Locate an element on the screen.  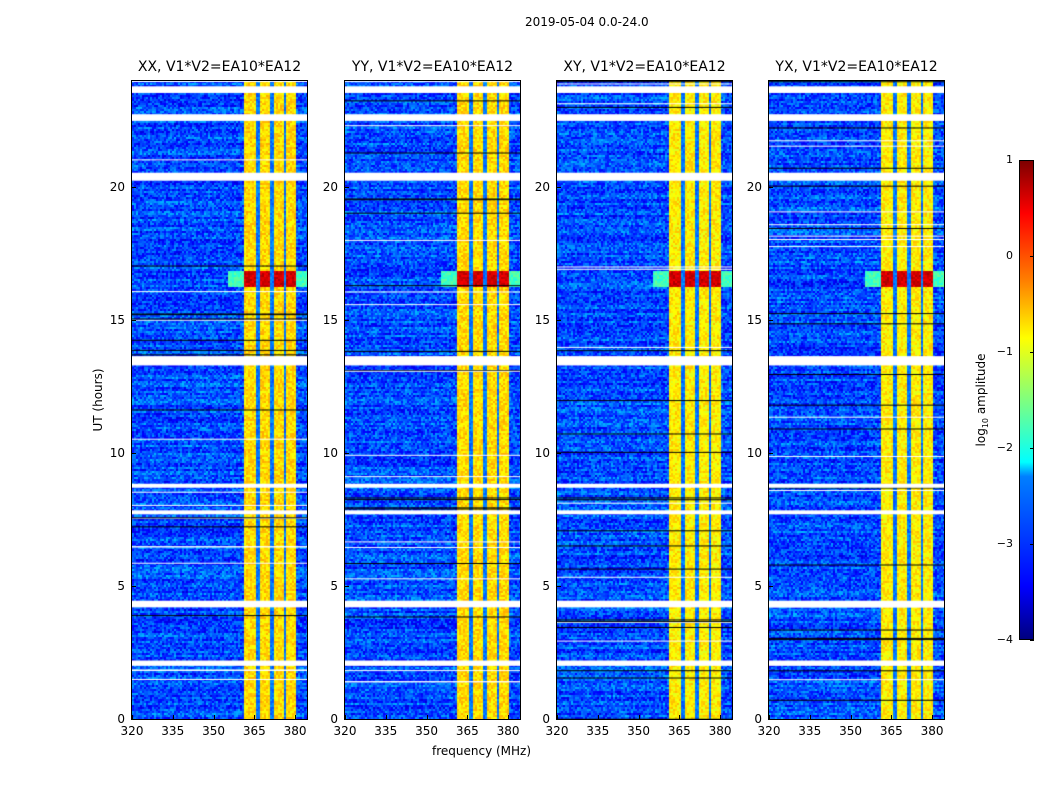
colorbar-tick-label: 1 is located at coordinates (1009, 159).